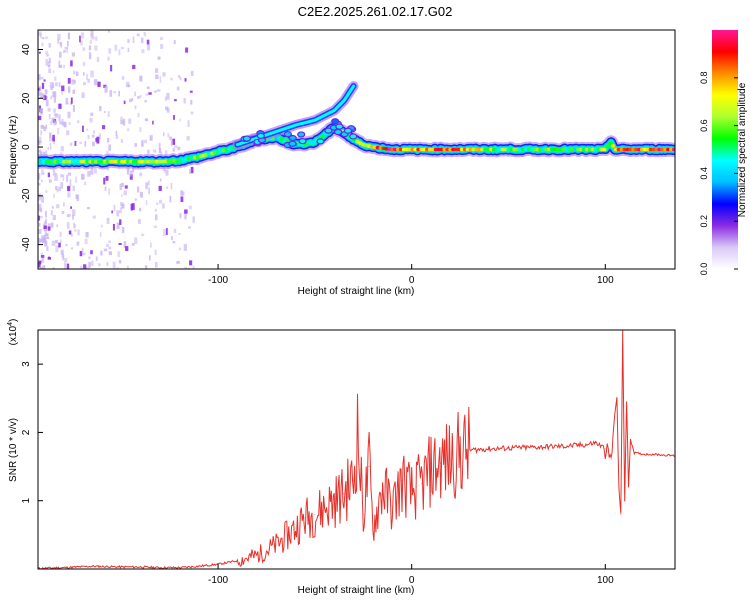 Image resolution: width=750 pixels, height=600 pixels. What do you see at coordinates (704, 125) in the screenshot?
I see `colorbar-tick-label: 0.6` at bounding box center [704, 125].